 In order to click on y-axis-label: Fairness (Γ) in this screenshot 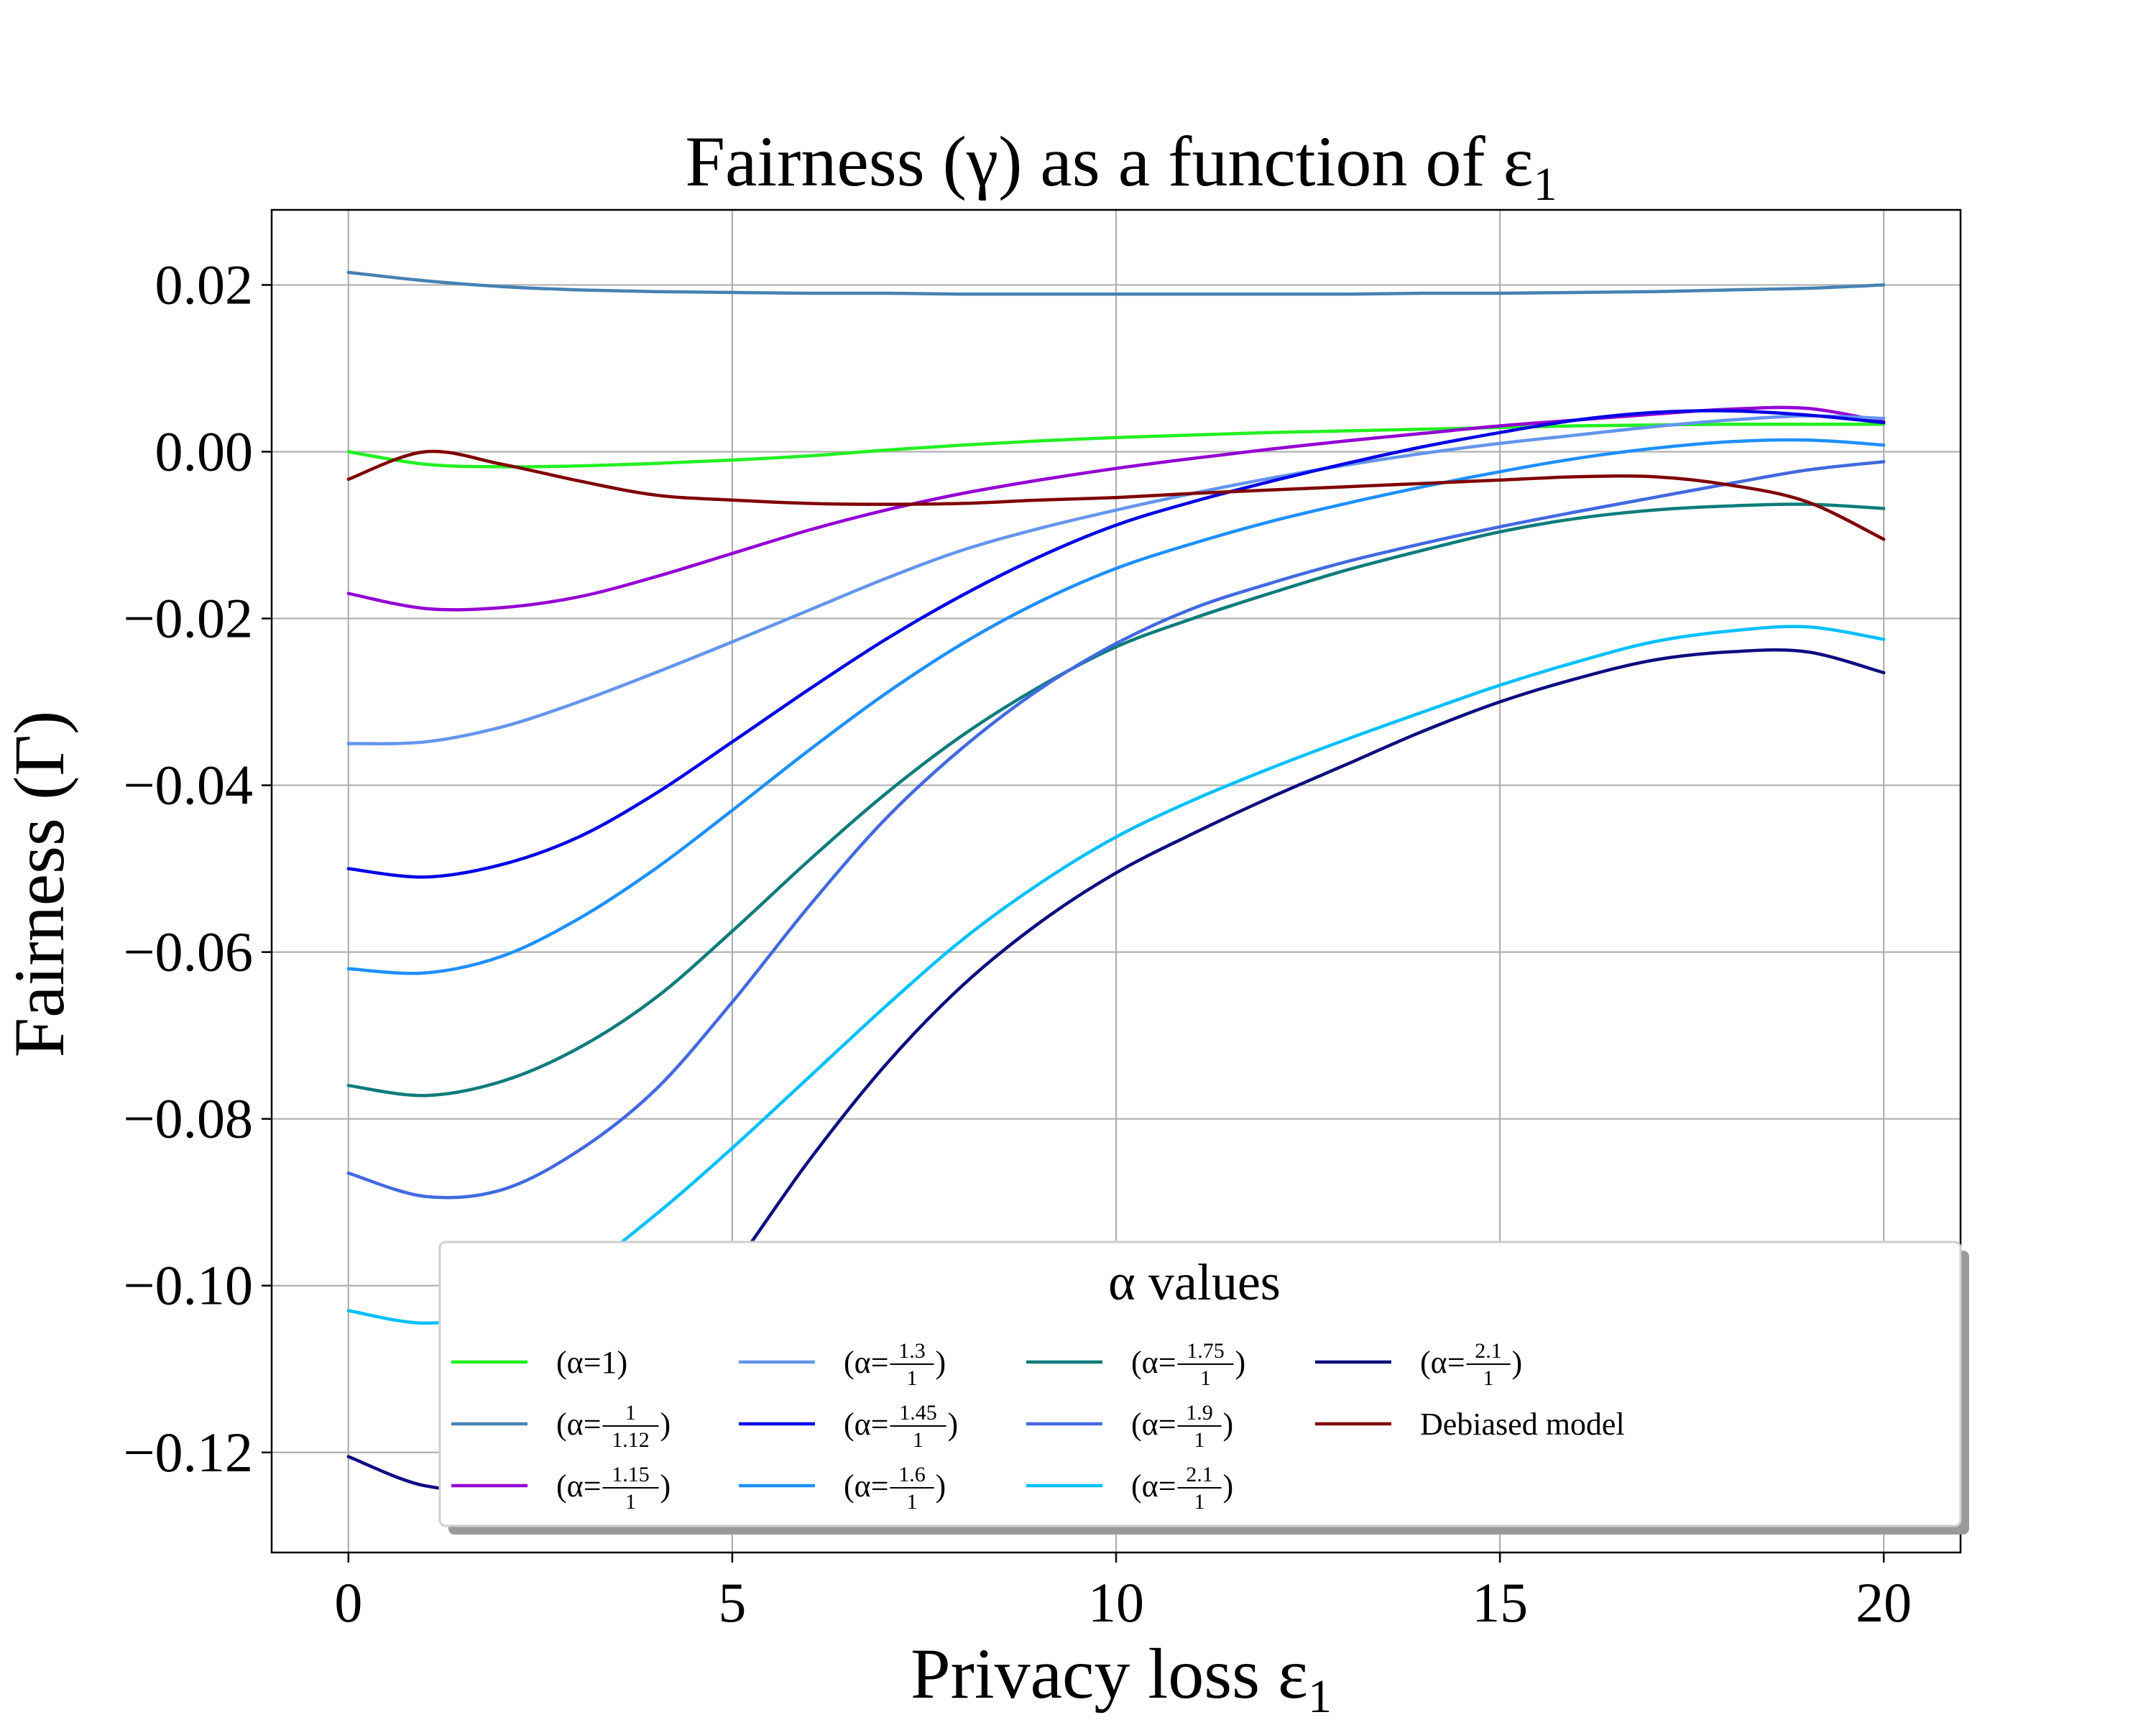, I will do `click(39, 884)`.